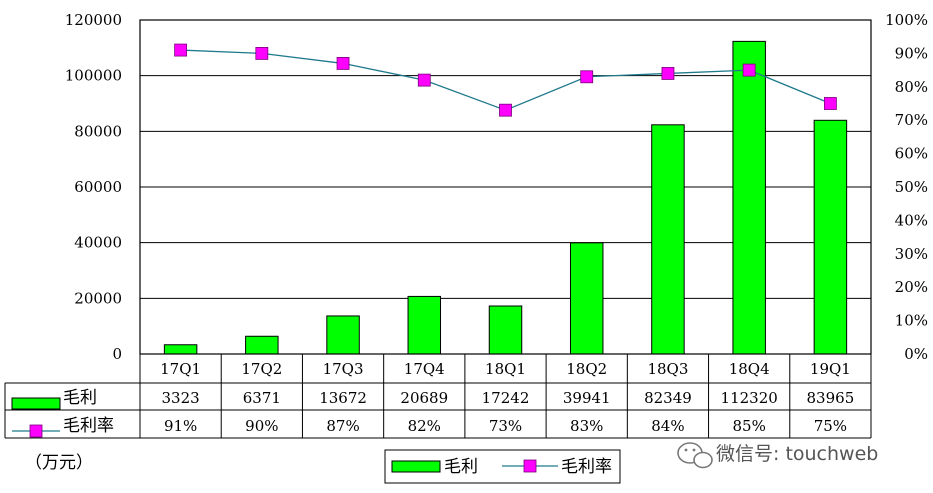 Image resolution: width=933 pixels, height=493 pixels. I want to click on y-left-tick-label: 60000, so click(98, 187).